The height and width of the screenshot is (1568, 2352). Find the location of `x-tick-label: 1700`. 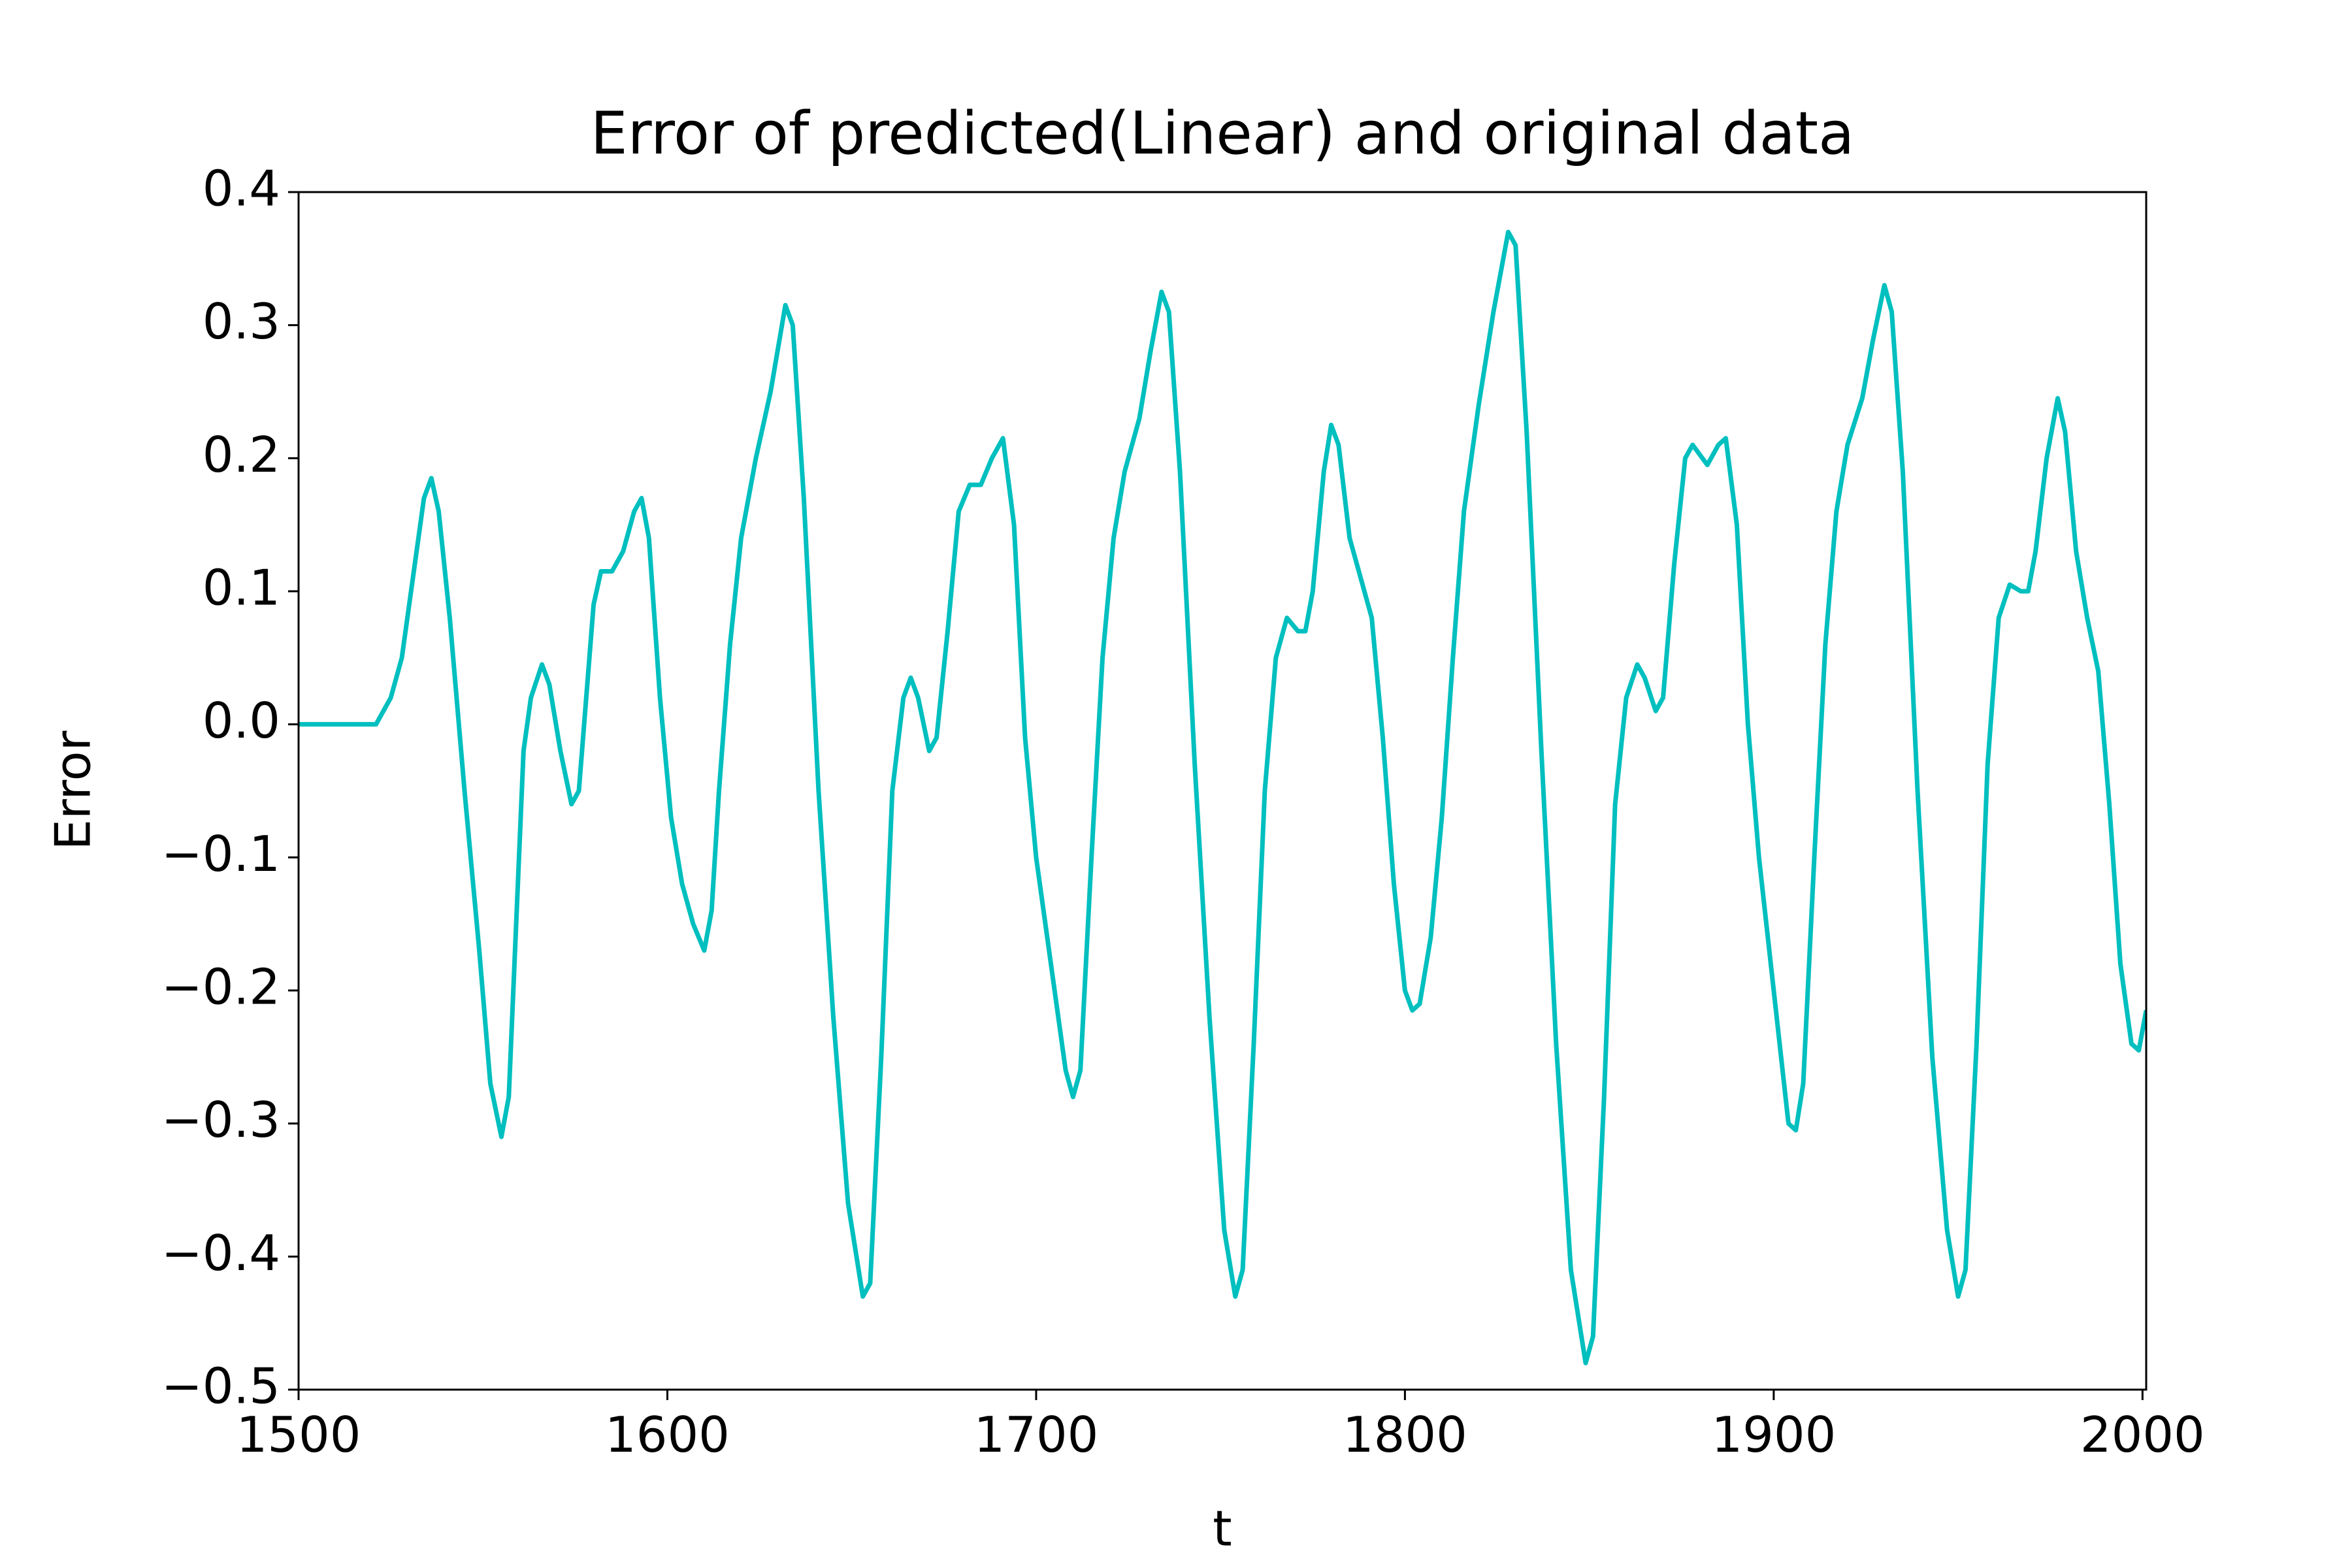

x-tick-label: 1700 is located at coordinates (1036, 1434).